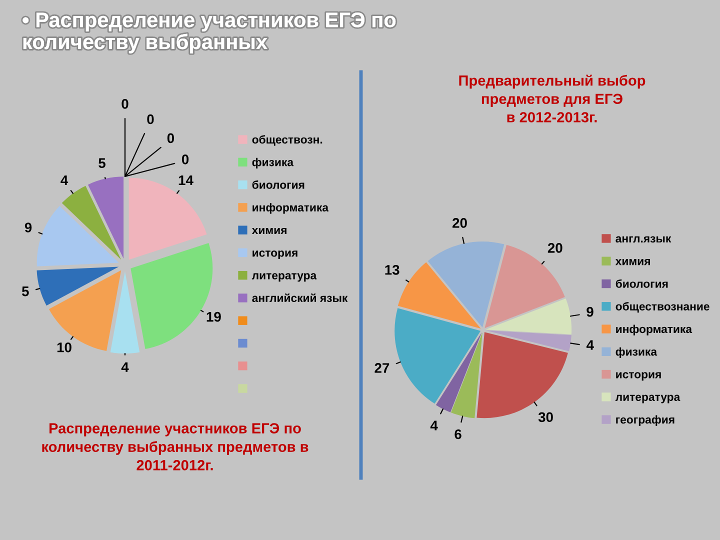 Image resolution: width=720 pixels, height=540 pixels. Describe the element at coordinates (186, 180) in the screenshot. I see `data-label: 14` at that location.